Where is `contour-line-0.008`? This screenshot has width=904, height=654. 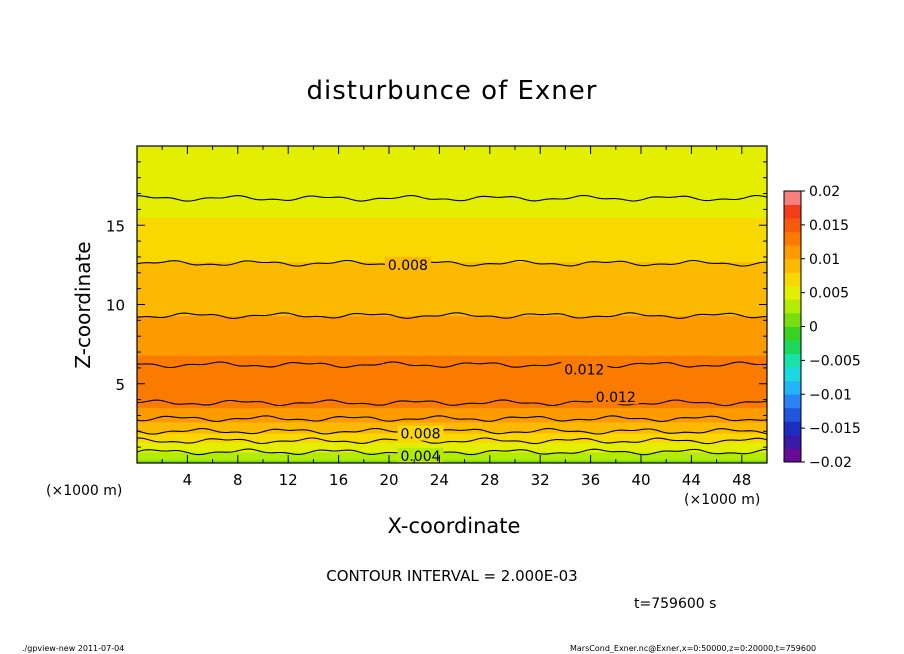
contour-line-0.008 is located at coordinates (452, 431).